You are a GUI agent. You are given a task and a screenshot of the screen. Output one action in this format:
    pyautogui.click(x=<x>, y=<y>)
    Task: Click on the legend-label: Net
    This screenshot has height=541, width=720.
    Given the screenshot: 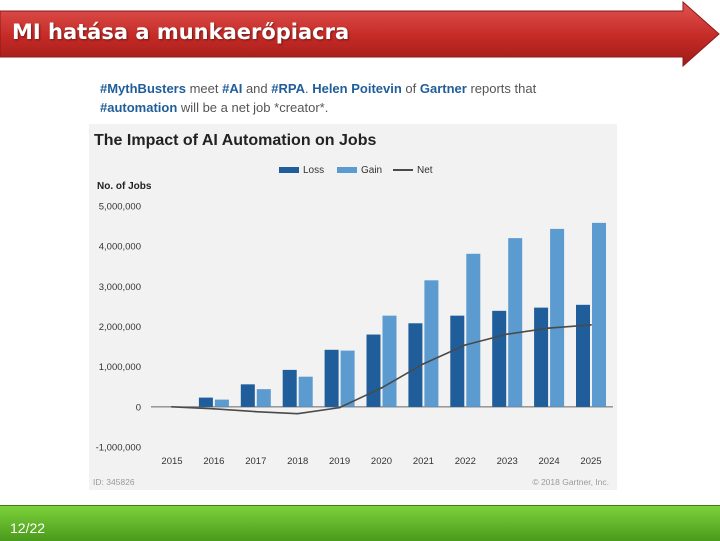 What is the action you would take?
    pyautogui.click(x=425, y=170)
    